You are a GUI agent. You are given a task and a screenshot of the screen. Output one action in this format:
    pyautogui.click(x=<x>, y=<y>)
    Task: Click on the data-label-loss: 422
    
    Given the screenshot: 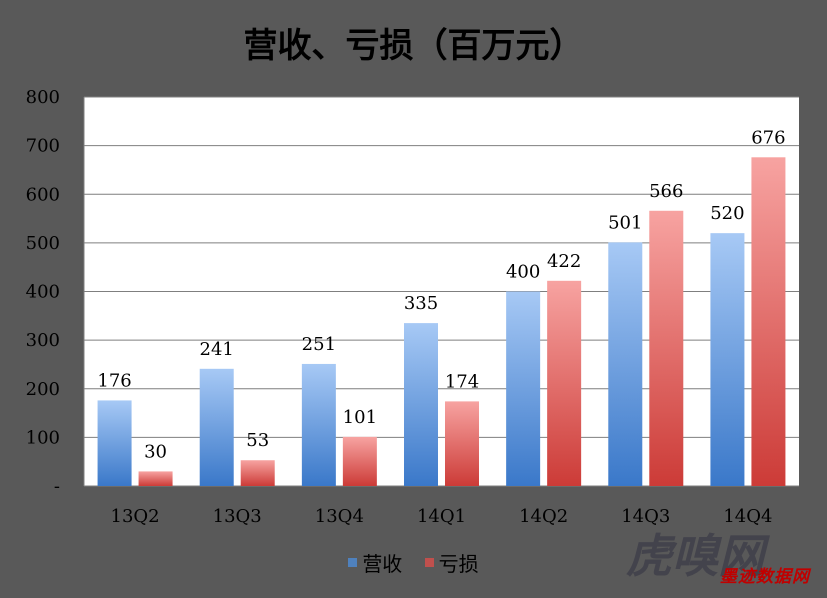 What is the action you would take?
    pyautogui.click(x=564, y=261)
    